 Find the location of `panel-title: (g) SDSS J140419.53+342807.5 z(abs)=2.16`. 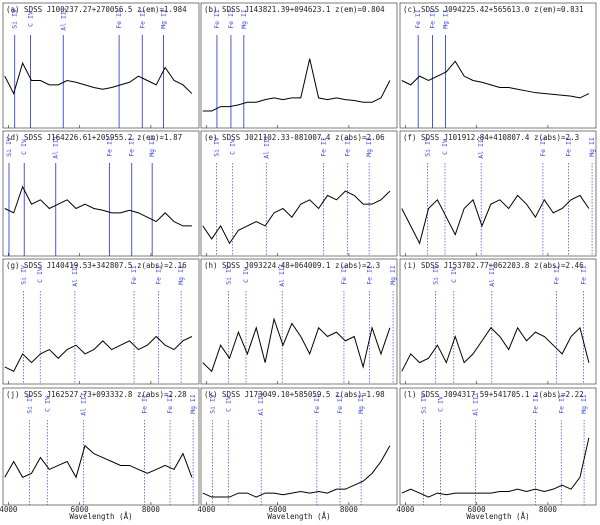

panel-title: (g) SDSS J140419.53+342807.5 z(abs)=2.16 is located at coordinates (96, 265).